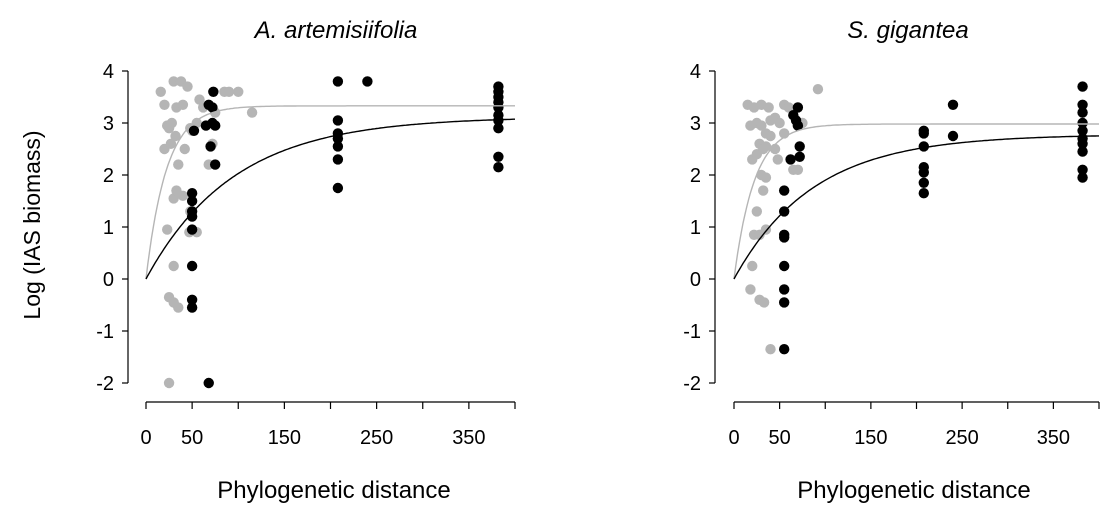 Image resolution: width=1100 pixels, height=513 pixels. Describe the element at coordinates (913, 490) in the screenshot. I see `x-axis-title: Phylogenetic distance` at that location.